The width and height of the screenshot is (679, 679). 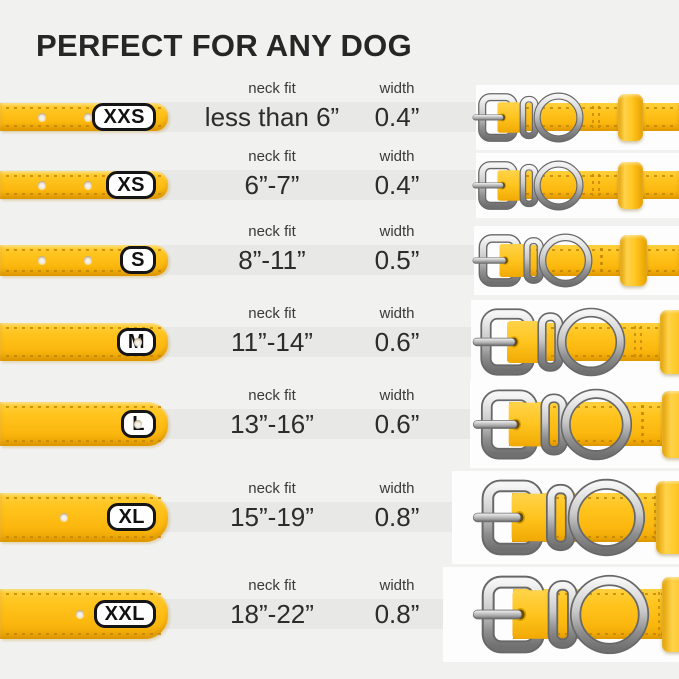 I want to click on neck-fit-value: 11”-14”, so click(x=272, y=342).